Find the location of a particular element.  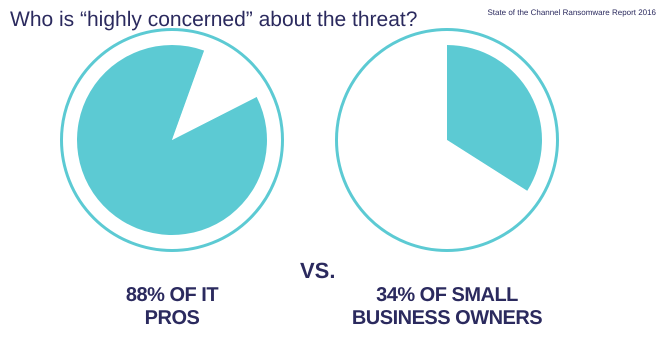

chart-title: Who is “highly concerned” about the threat? is located at coordinates (214, 20).